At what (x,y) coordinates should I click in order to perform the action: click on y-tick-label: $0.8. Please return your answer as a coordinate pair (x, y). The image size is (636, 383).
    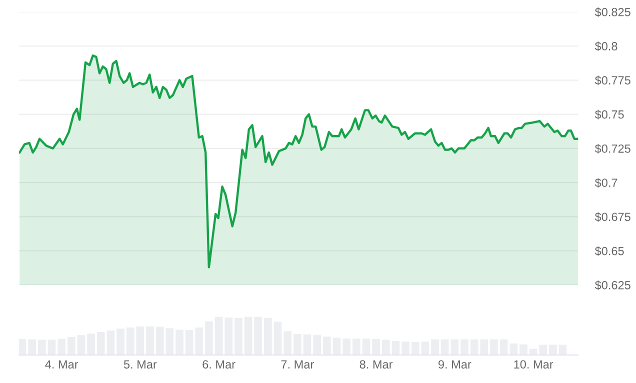
    Looking at the image, I should click on (606, 47).